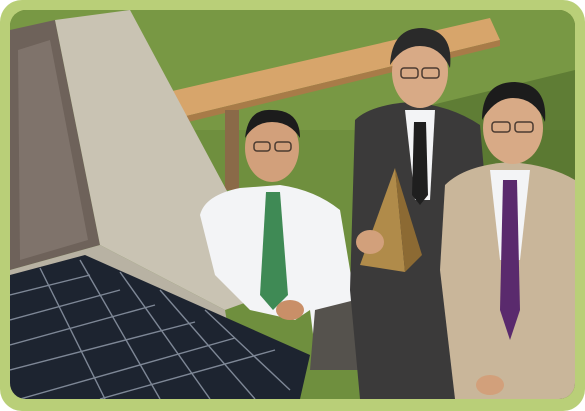 This screenshot has width=585, height=411. I want to click on face-middle, so click(420, 72).